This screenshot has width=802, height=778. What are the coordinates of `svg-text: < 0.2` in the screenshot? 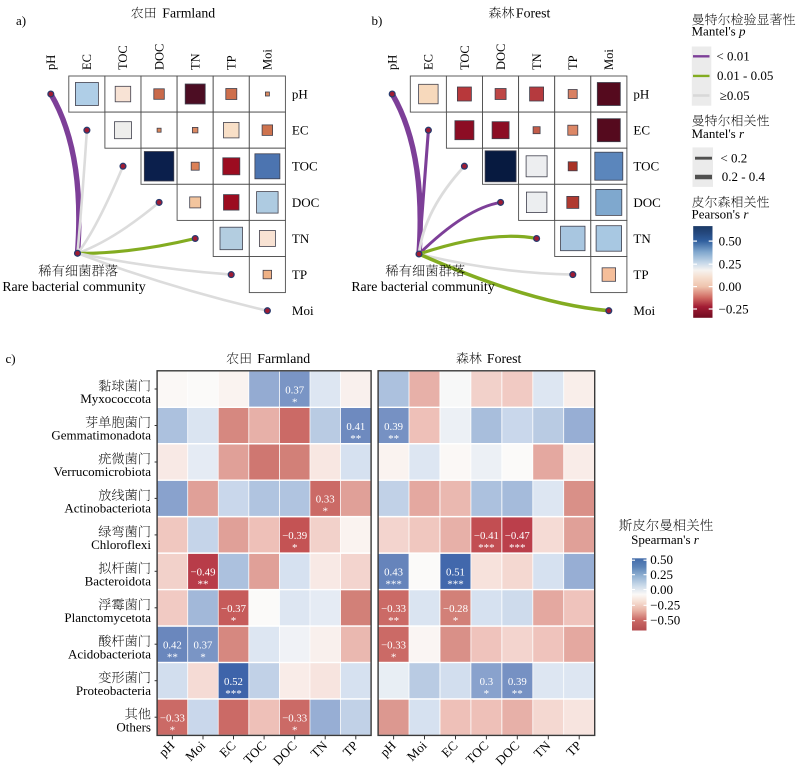 It's located at (733, 158).